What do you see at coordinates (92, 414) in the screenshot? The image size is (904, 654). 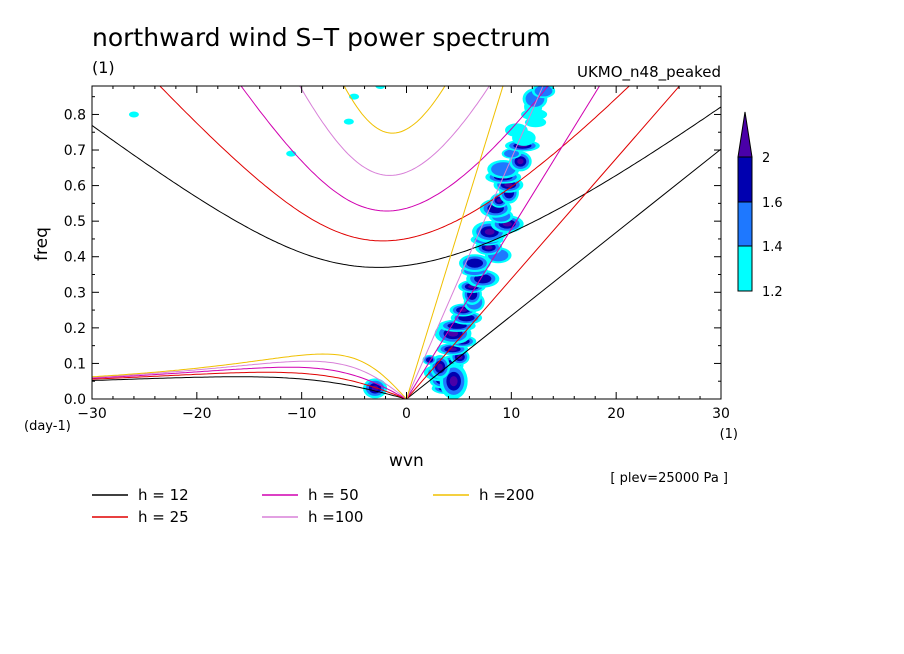 I see `x-tick-label: −30` at bounding box center [92, 414].